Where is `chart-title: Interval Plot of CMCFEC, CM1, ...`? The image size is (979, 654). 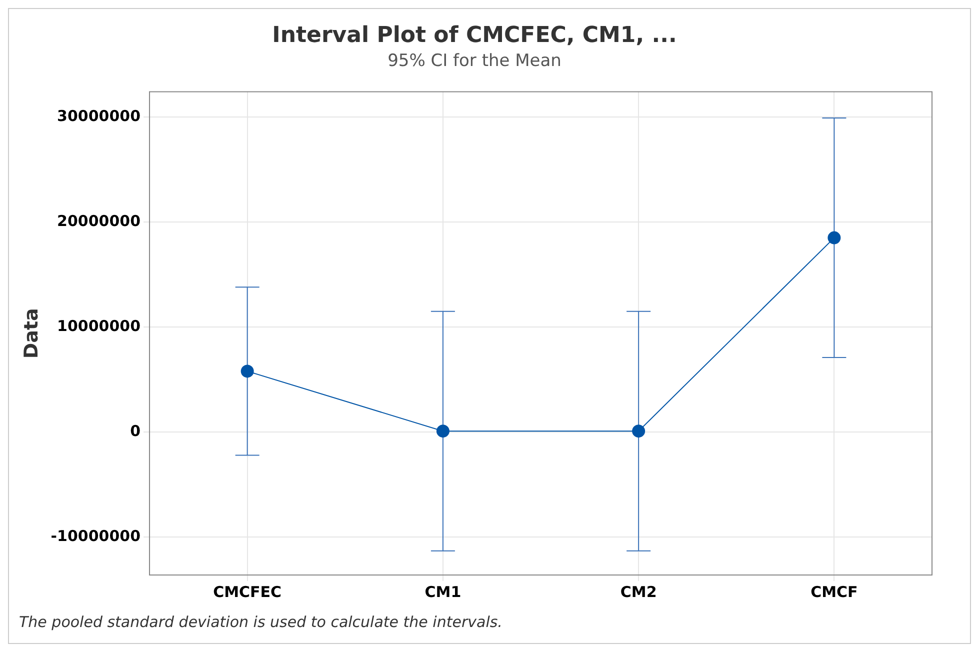 chart-title: Interval Plot of CMCFEC, CM1, ... is located at coordinates (474, 35).